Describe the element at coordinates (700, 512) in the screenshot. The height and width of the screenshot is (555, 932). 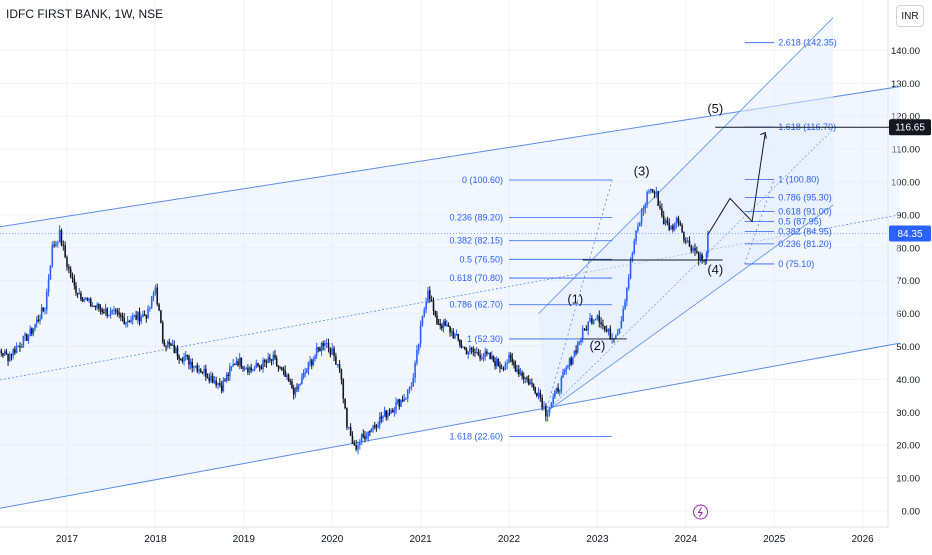
I see `lightning-glyph` at that location.